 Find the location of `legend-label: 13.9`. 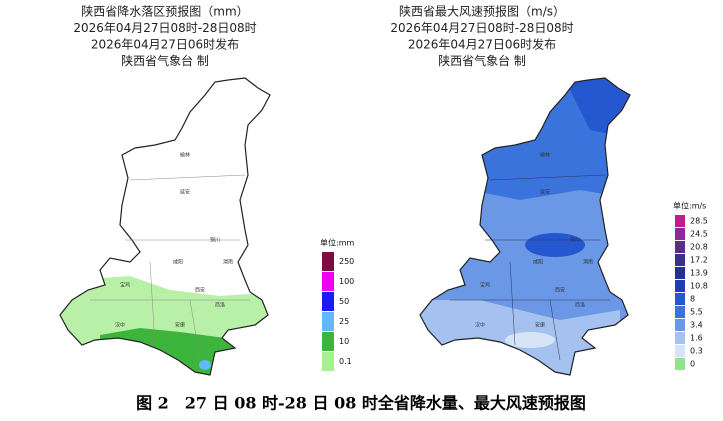

legend-label: 13.9 is located at coordinates (699, 273).